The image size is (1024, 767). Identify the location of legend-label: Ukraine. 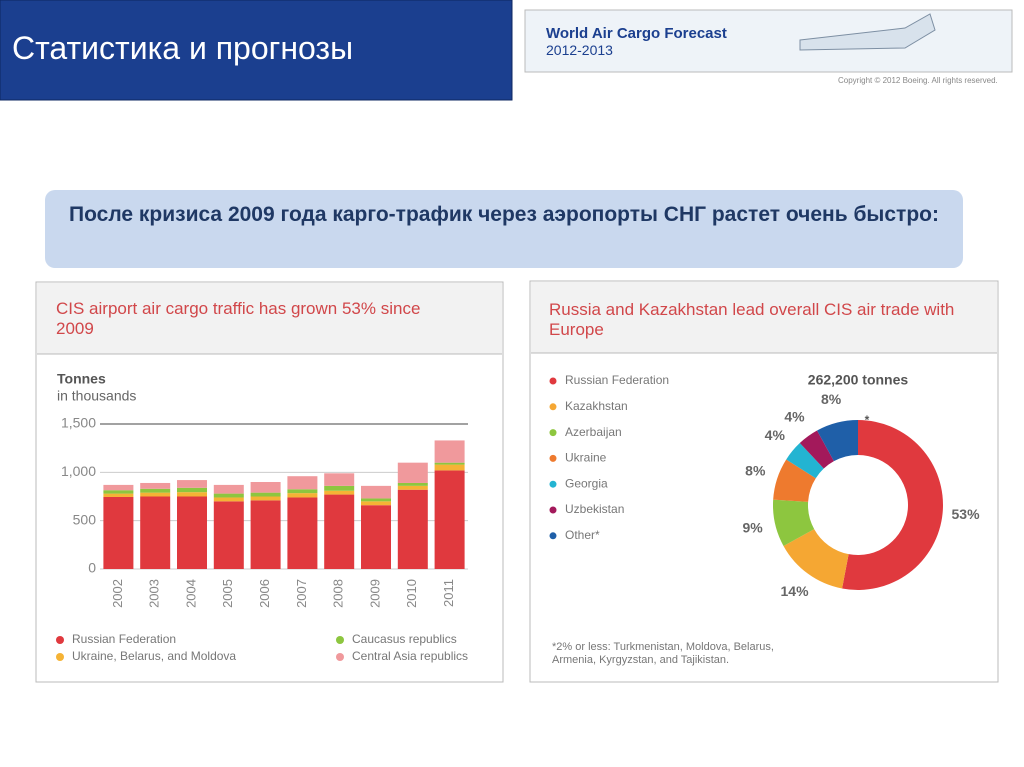
(586, 458).